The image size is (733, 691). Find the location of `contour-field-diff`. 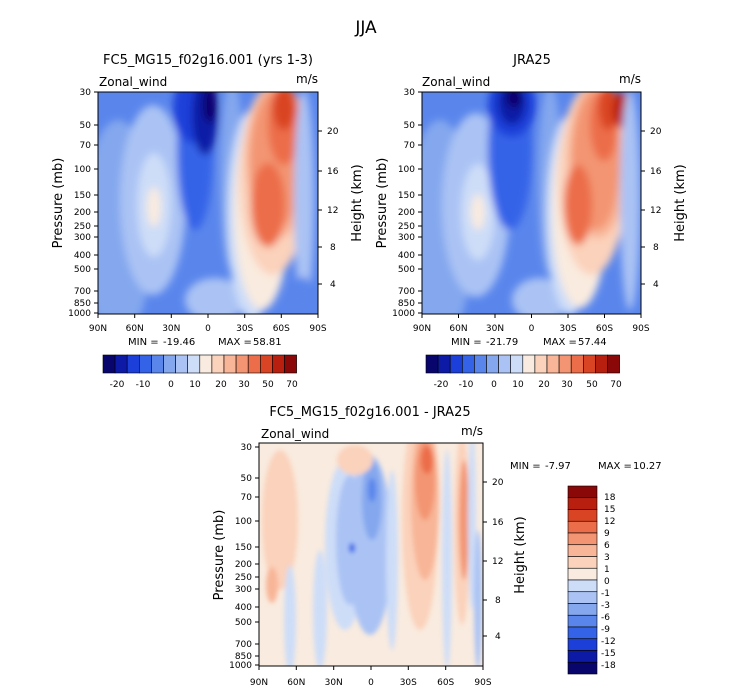

contour-field-diff is located at coordinates (371, 554).